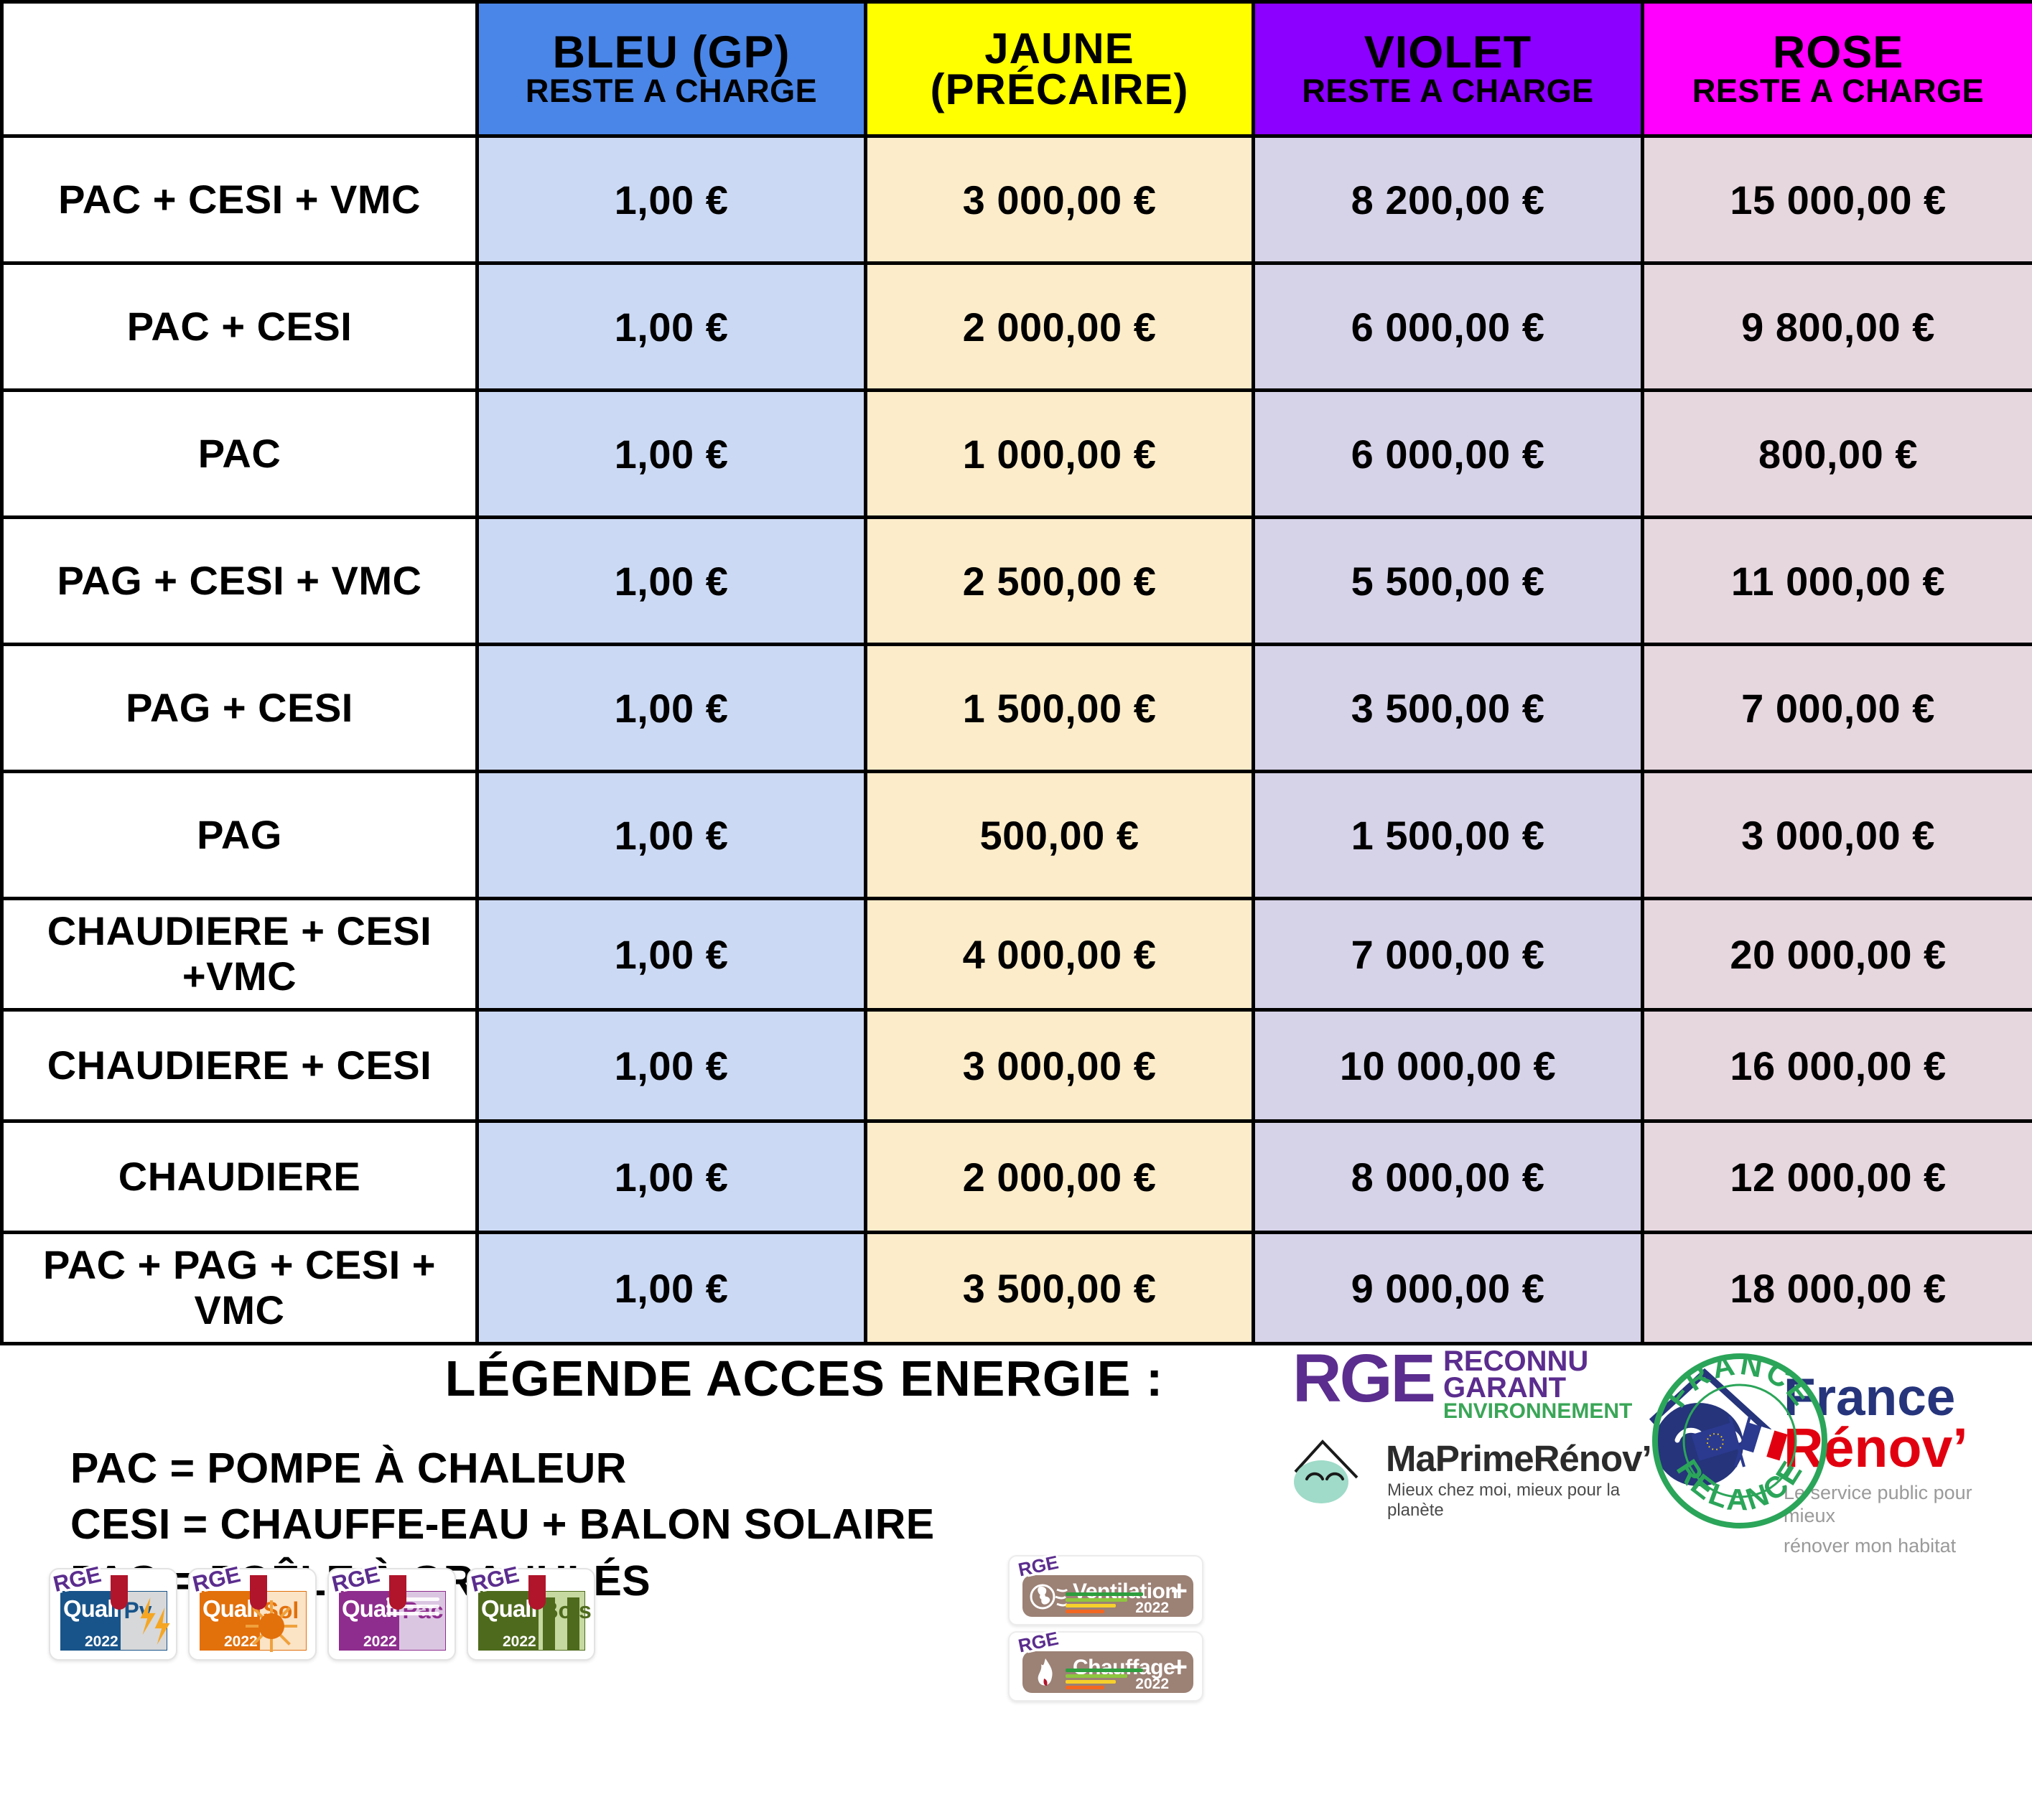 This screenshot has width=2032, height=1820. What do you see at coordinates (804, 1378) in the screenshot?
I see `legend-title: LÉGENDE ACCES ENERGIE :` at bounding box center [804, 1378].